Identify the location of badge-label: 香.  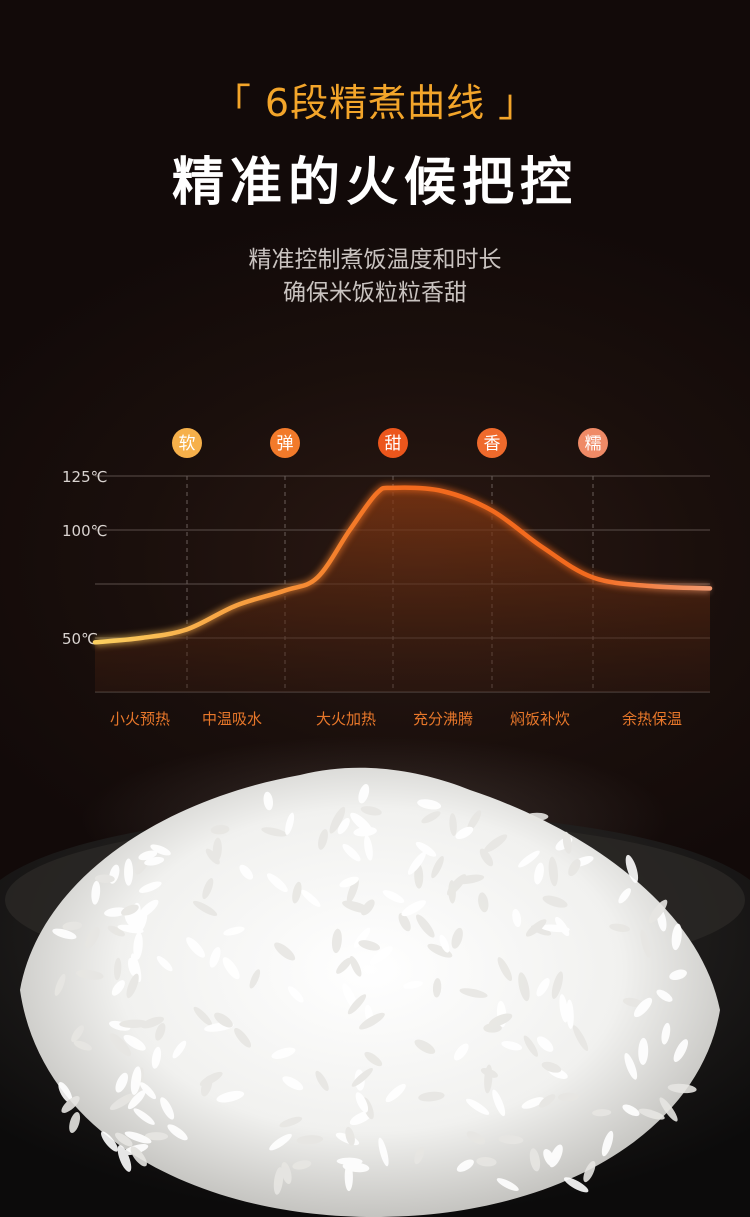
(492, 444).